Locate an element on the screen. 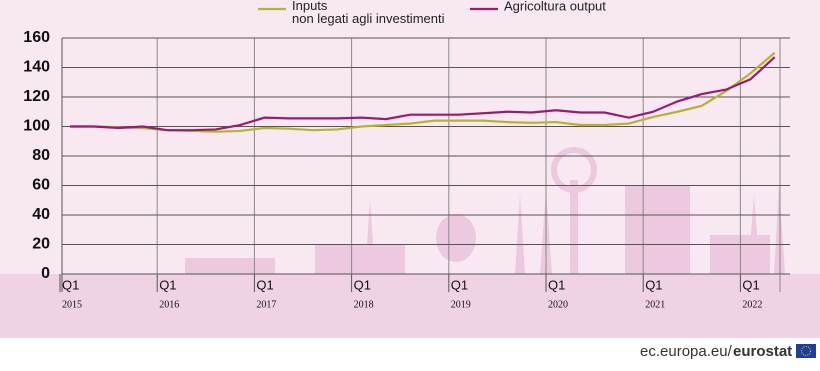  eu-flag is located at coordinates (806, 351).